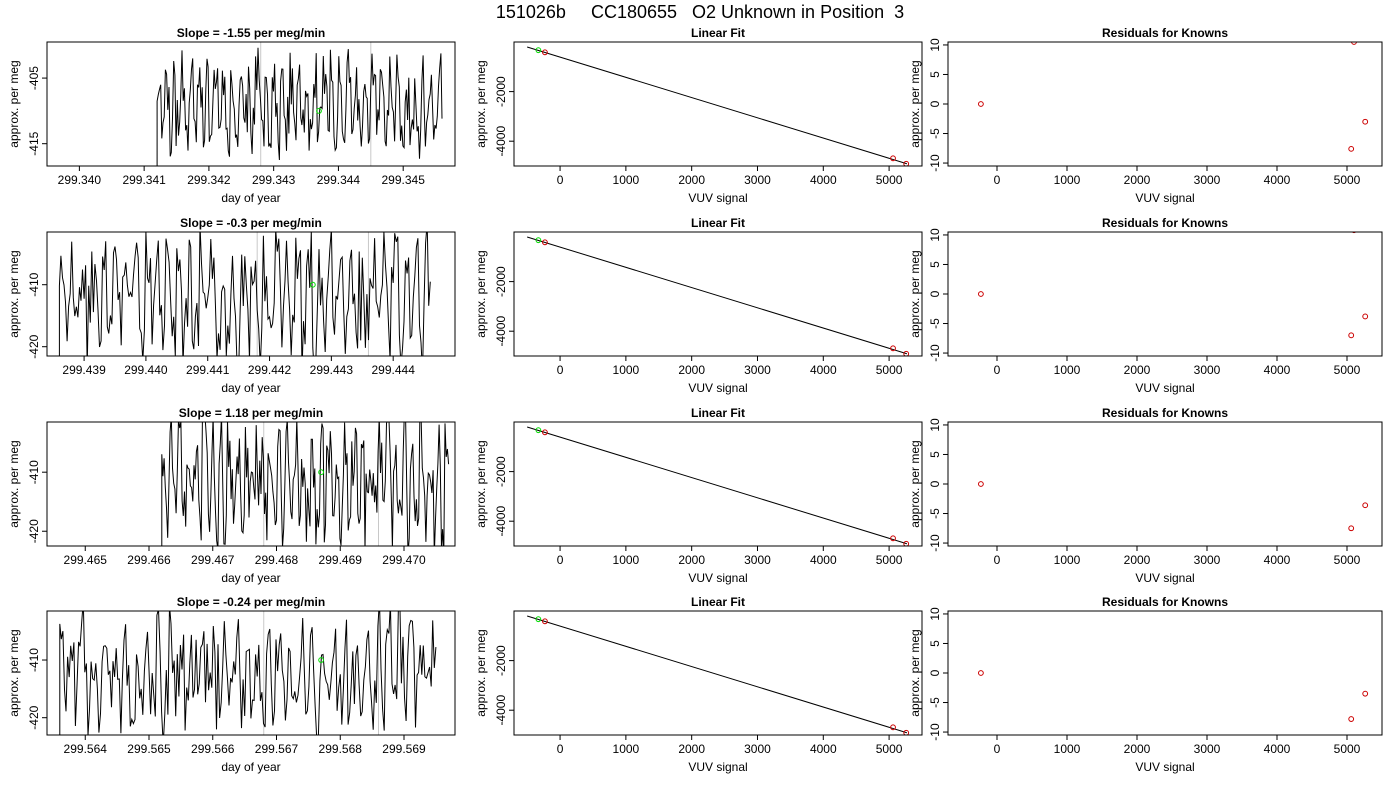 Image resolution: width=1400 pixels, height=800 pixels. What do you see at coordinates (34, 143) in the screenshot?
I see `y-tick-label: -415` at bounding box center [34, 143].